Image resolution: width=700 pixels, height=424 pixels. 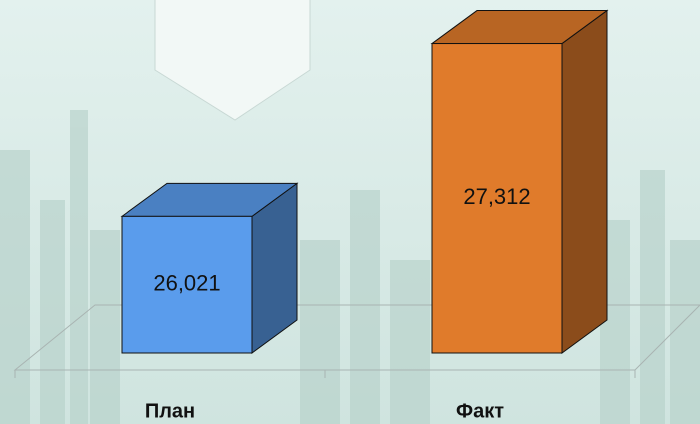 I want to click on bar-side, so click(x=584, y=181).